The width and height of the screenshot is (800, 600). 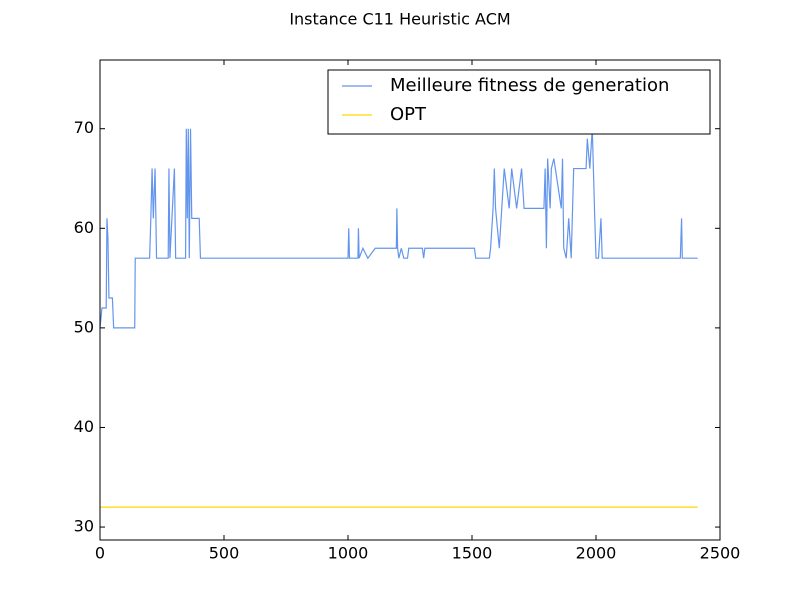 I want to click on x-tick-label: 1000, so click(x=348, y=553).